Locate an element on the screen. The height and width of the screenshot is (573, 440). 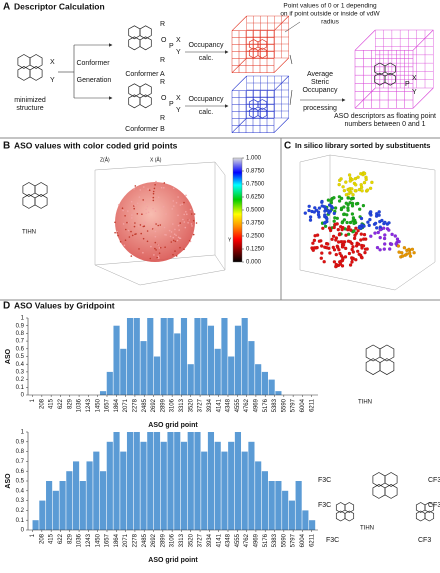
axis-title: ASO is located at coordinates (8, 481).